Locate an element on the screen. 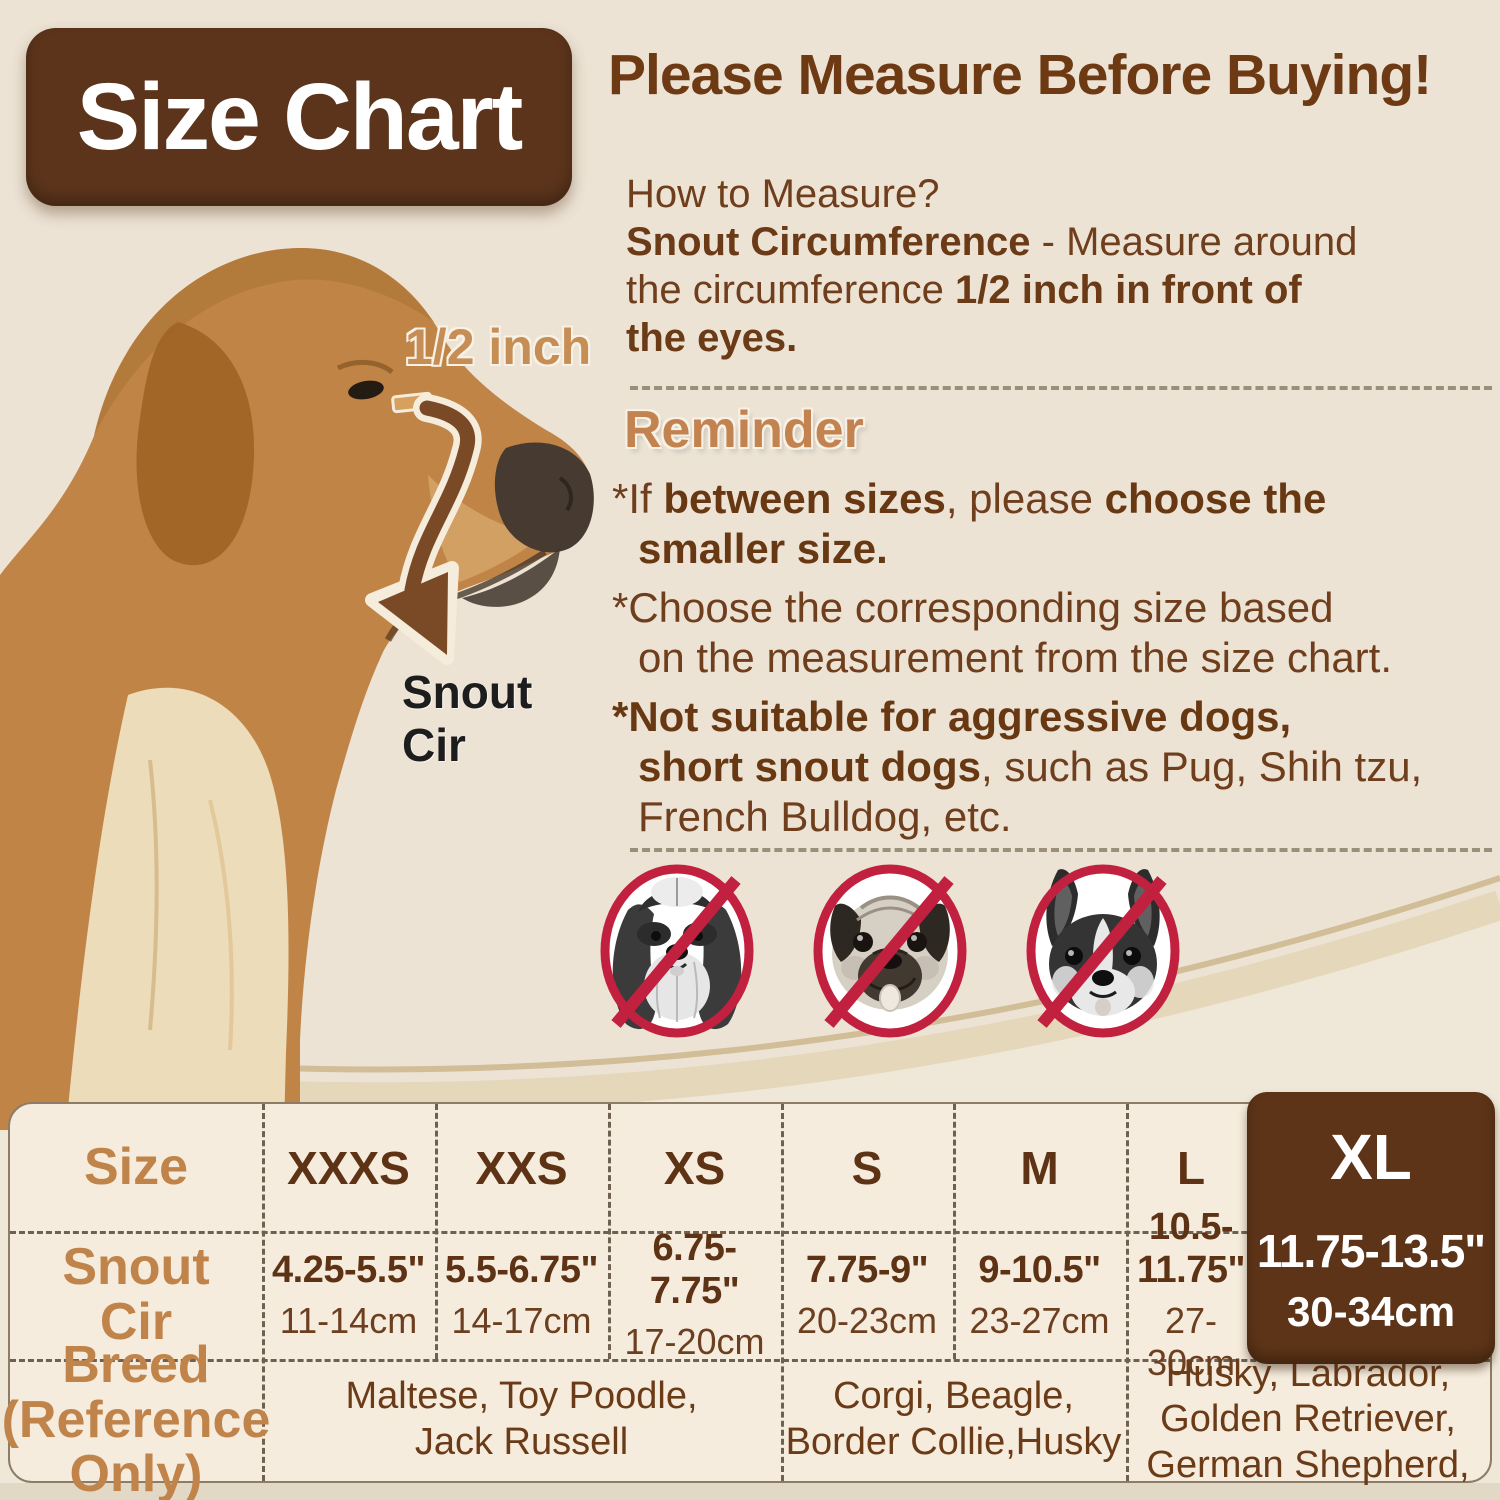 The width and height of the screenshot is (1500, 1500). xl-inches-value: 11.75-13.5" is located at coordinates (1371, 1251).